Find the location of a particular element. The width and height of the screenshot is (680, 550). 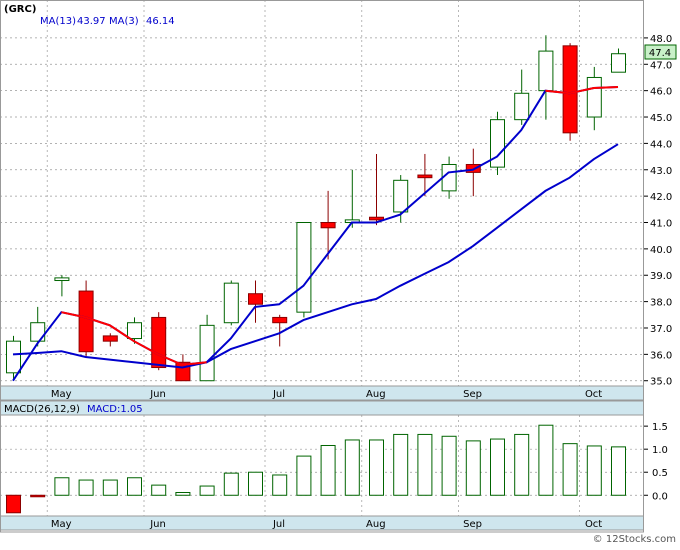

price-y-tick-label: 40.0 is located at coordinates (661, 250).